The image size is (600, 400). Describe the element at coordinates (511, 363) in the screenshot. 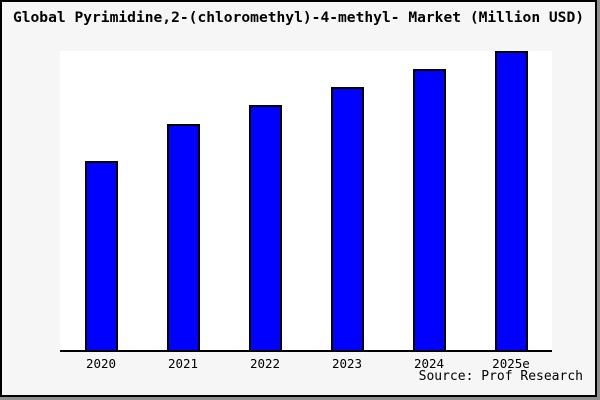

I see `x-tick-label-2025e: 2025e` at that location.